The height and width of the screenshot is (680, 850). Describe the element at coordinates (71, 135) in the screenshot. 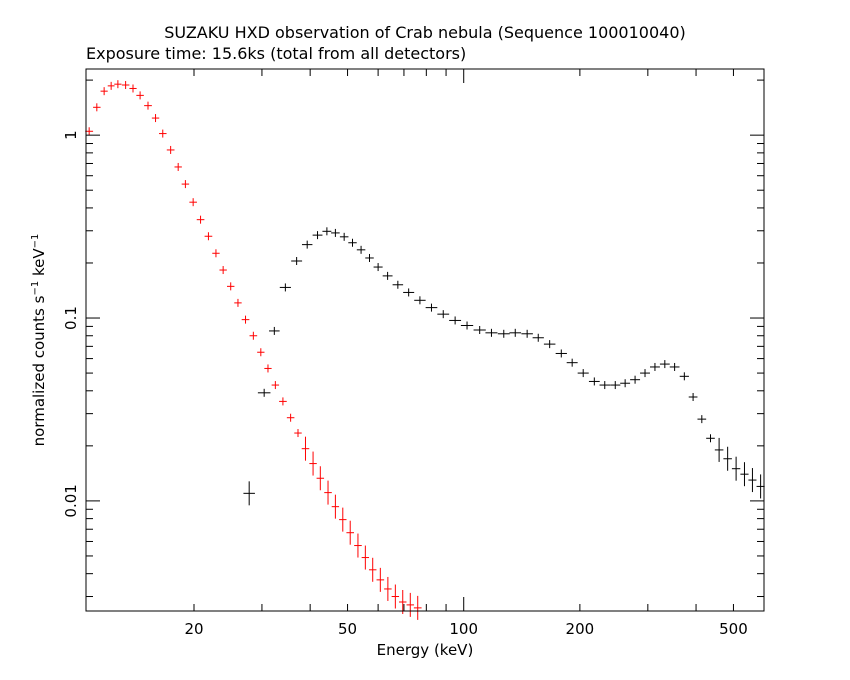

I see `y-tick-label: 1` at that location.